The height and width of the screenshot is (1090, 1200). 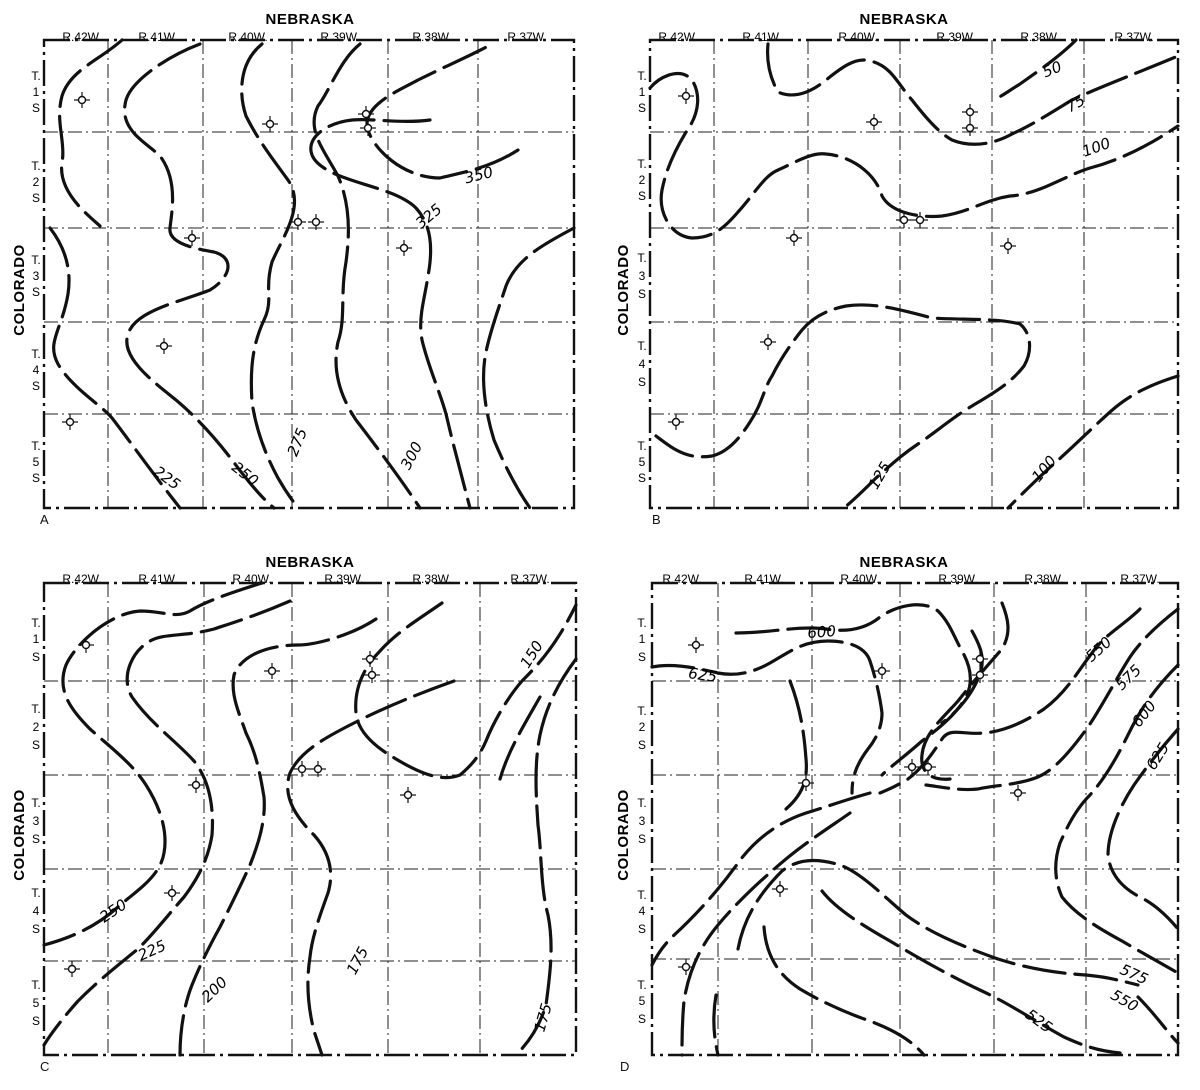 What do you see at coordinates (543, 1017) in the screenshot?
I see `contour-label: 175` at bounding box center [543, 1017].